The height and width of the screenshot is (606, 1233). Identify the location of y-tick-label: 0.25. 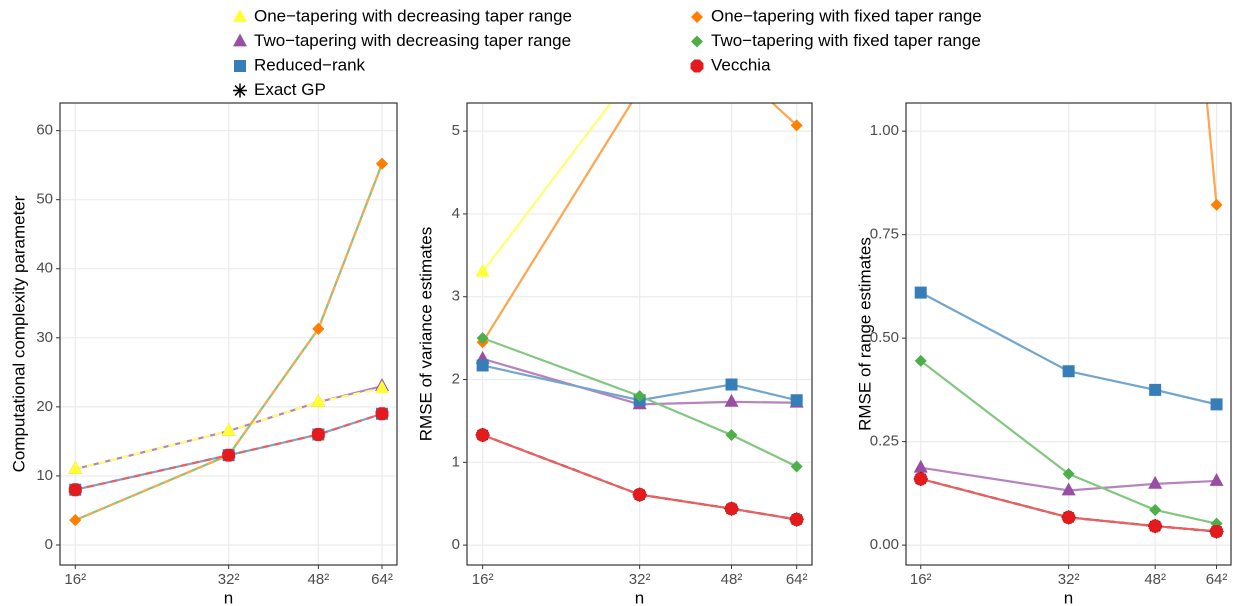
(884, 441).